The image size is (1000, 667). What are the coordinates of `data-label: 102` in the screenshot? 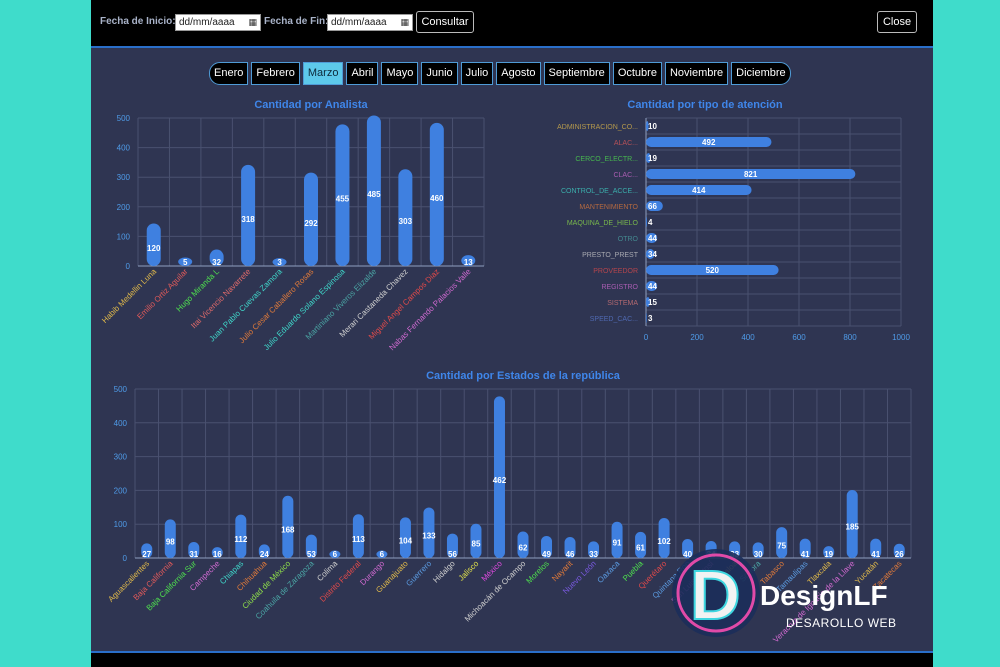 It's located at (664, 541).